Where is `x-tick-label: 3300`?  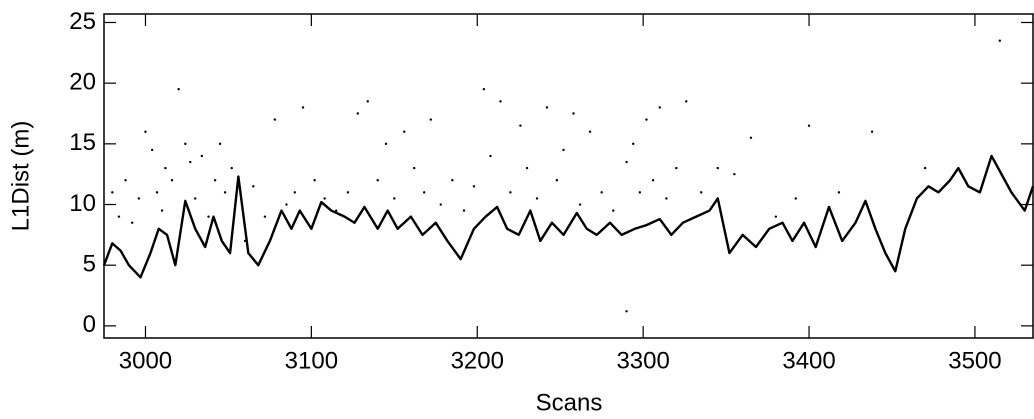
x-tick-label: 3300 is located at coordinates (642, 360).